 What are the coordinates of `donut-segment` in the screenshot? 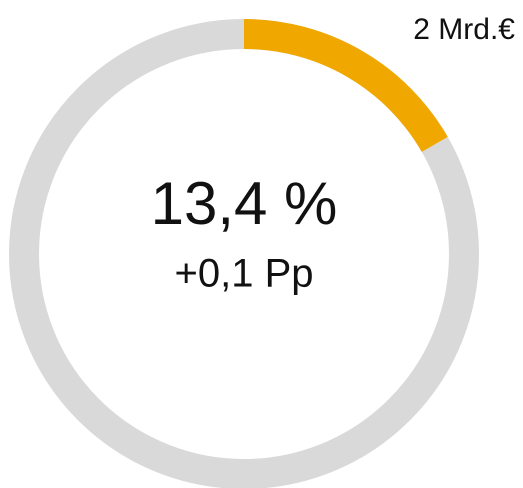 It's located at (345, 86).